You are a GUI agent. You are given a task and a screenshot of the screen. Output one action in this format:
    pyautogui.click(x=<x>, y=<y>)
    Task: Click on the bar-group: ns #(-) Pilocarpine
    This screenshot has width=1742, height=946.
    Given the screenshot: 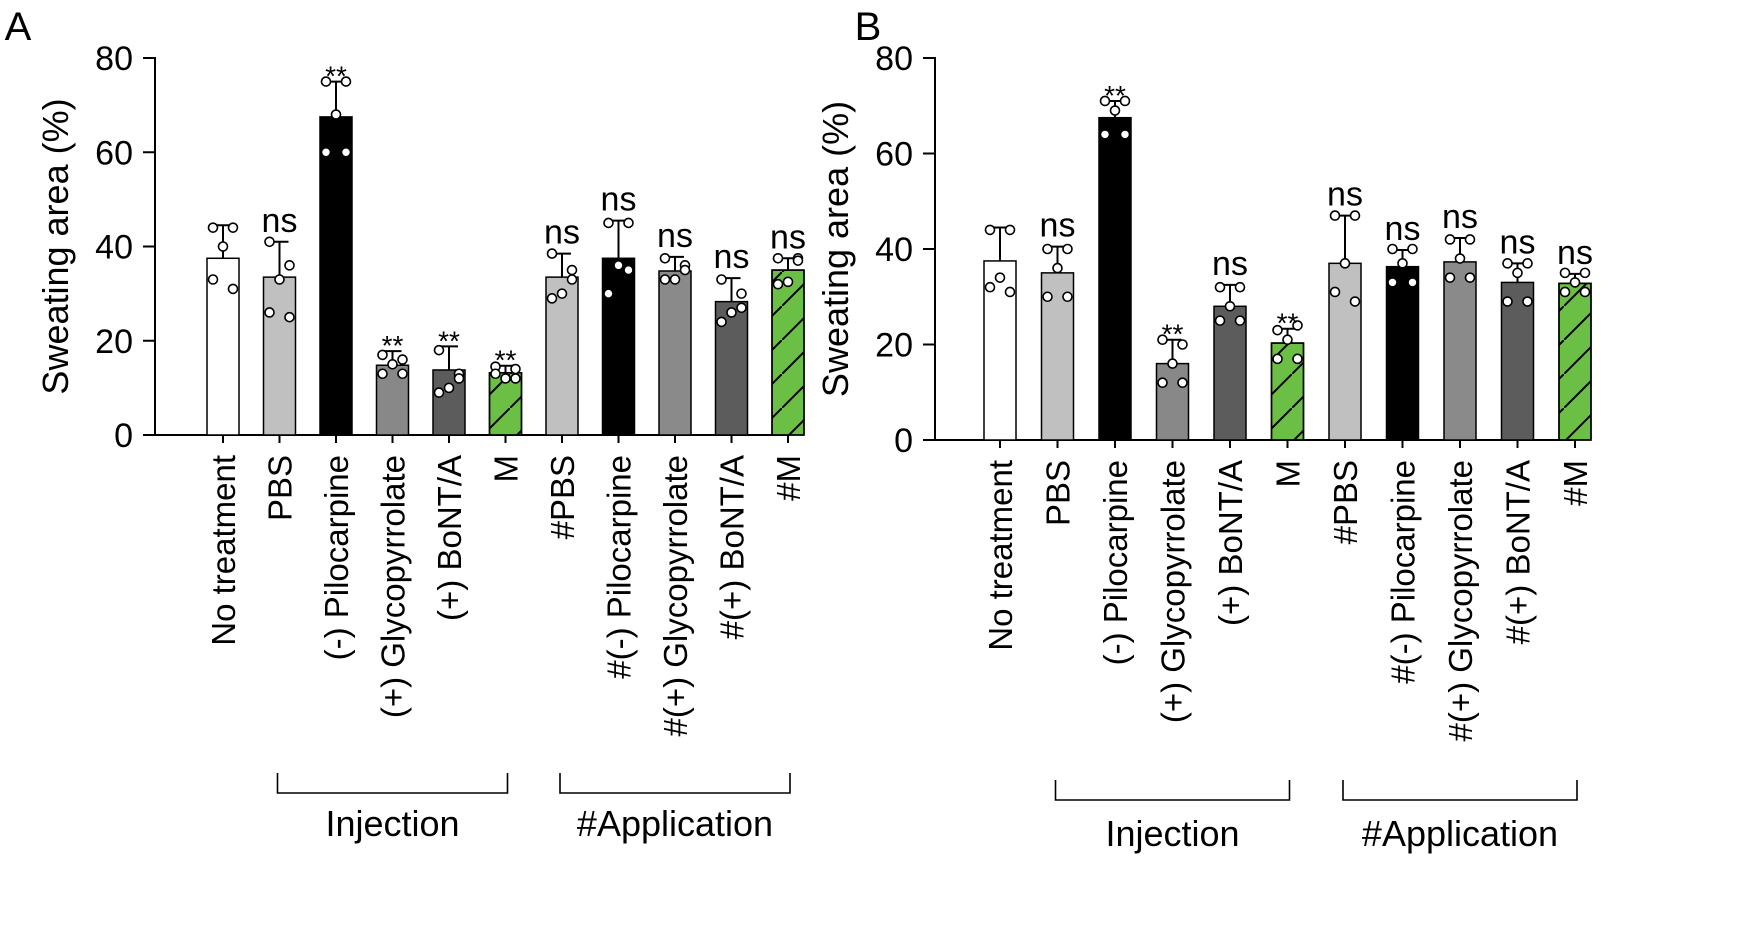 What is the action you would take?
    pyautogui.click(x=1403, y=447)
    